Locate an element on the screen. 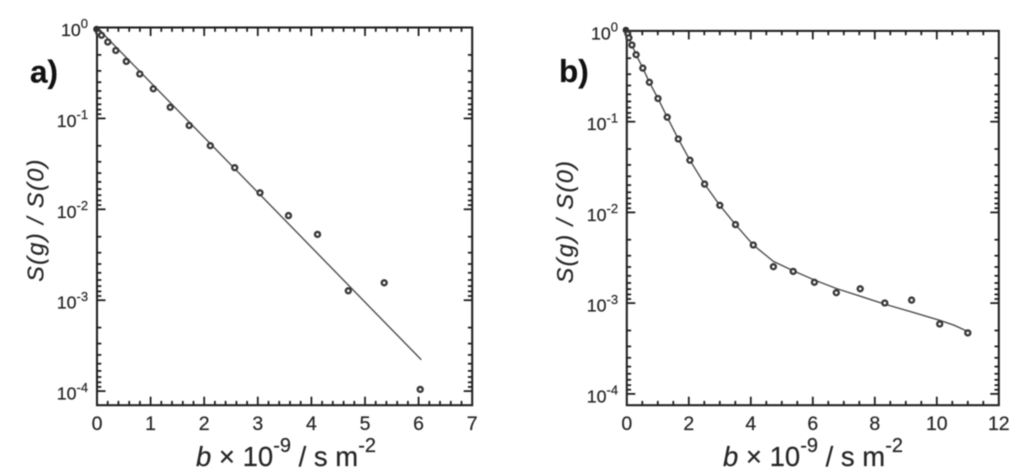  svg-text: 8 is located at coordinates (874, 424).